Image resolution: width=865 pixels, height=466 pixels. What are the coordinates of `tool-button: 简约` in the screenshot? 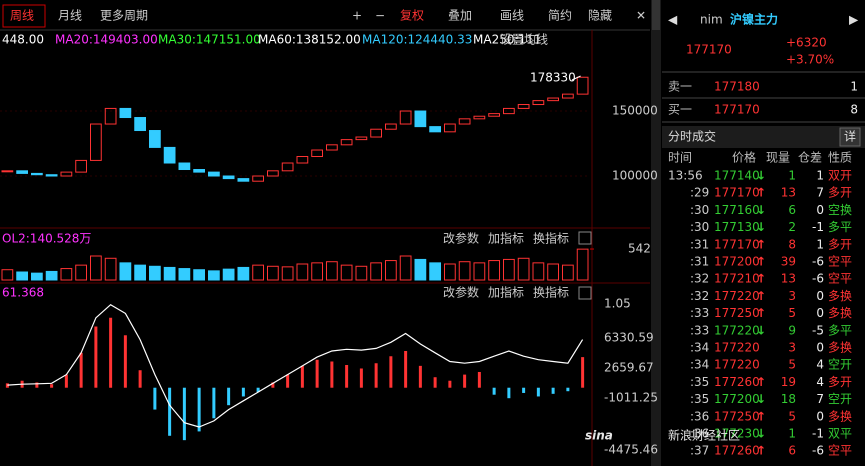 It's located at (560, 15).